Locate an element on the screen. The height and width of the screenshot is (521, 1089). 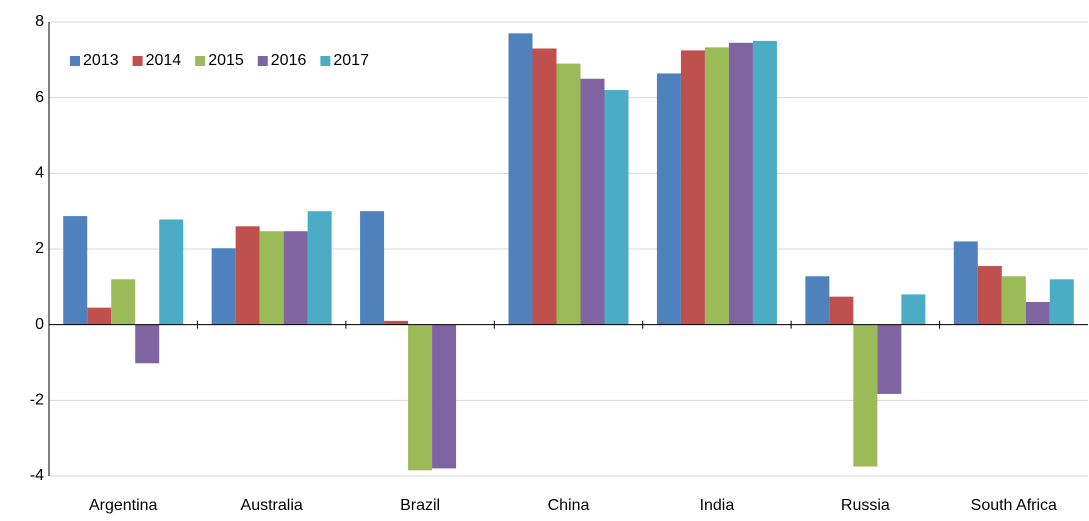
y-tick-label: 8 is located at coordinates (39, 21).